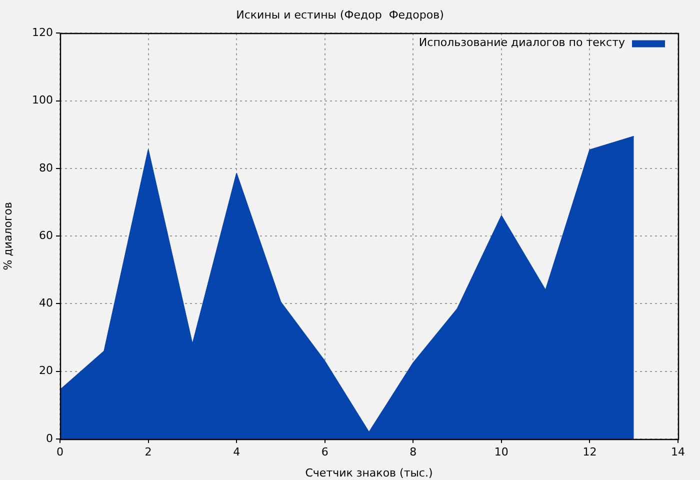  I want to click on x-tick-label: 2, so click(148, 451).